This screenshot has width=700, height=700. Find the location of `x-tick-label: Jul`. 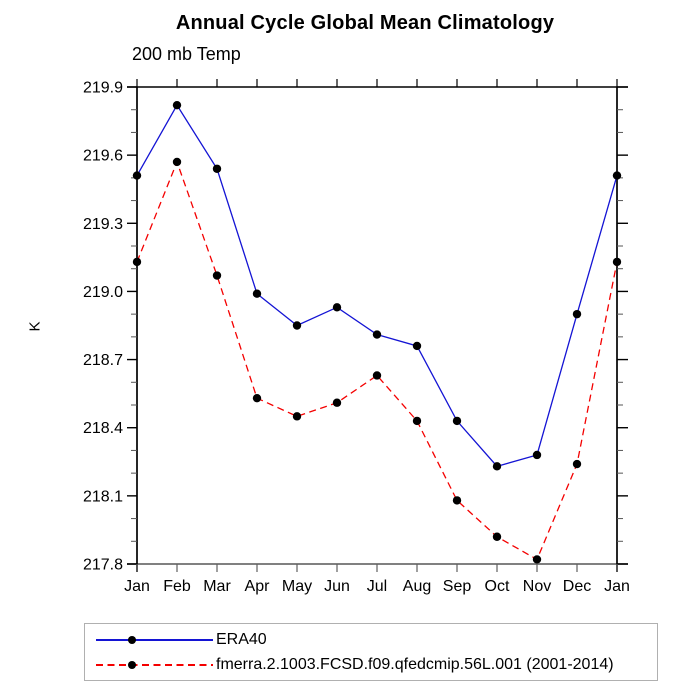

x-tick-label: Jul is located at coordinates (377, 586).